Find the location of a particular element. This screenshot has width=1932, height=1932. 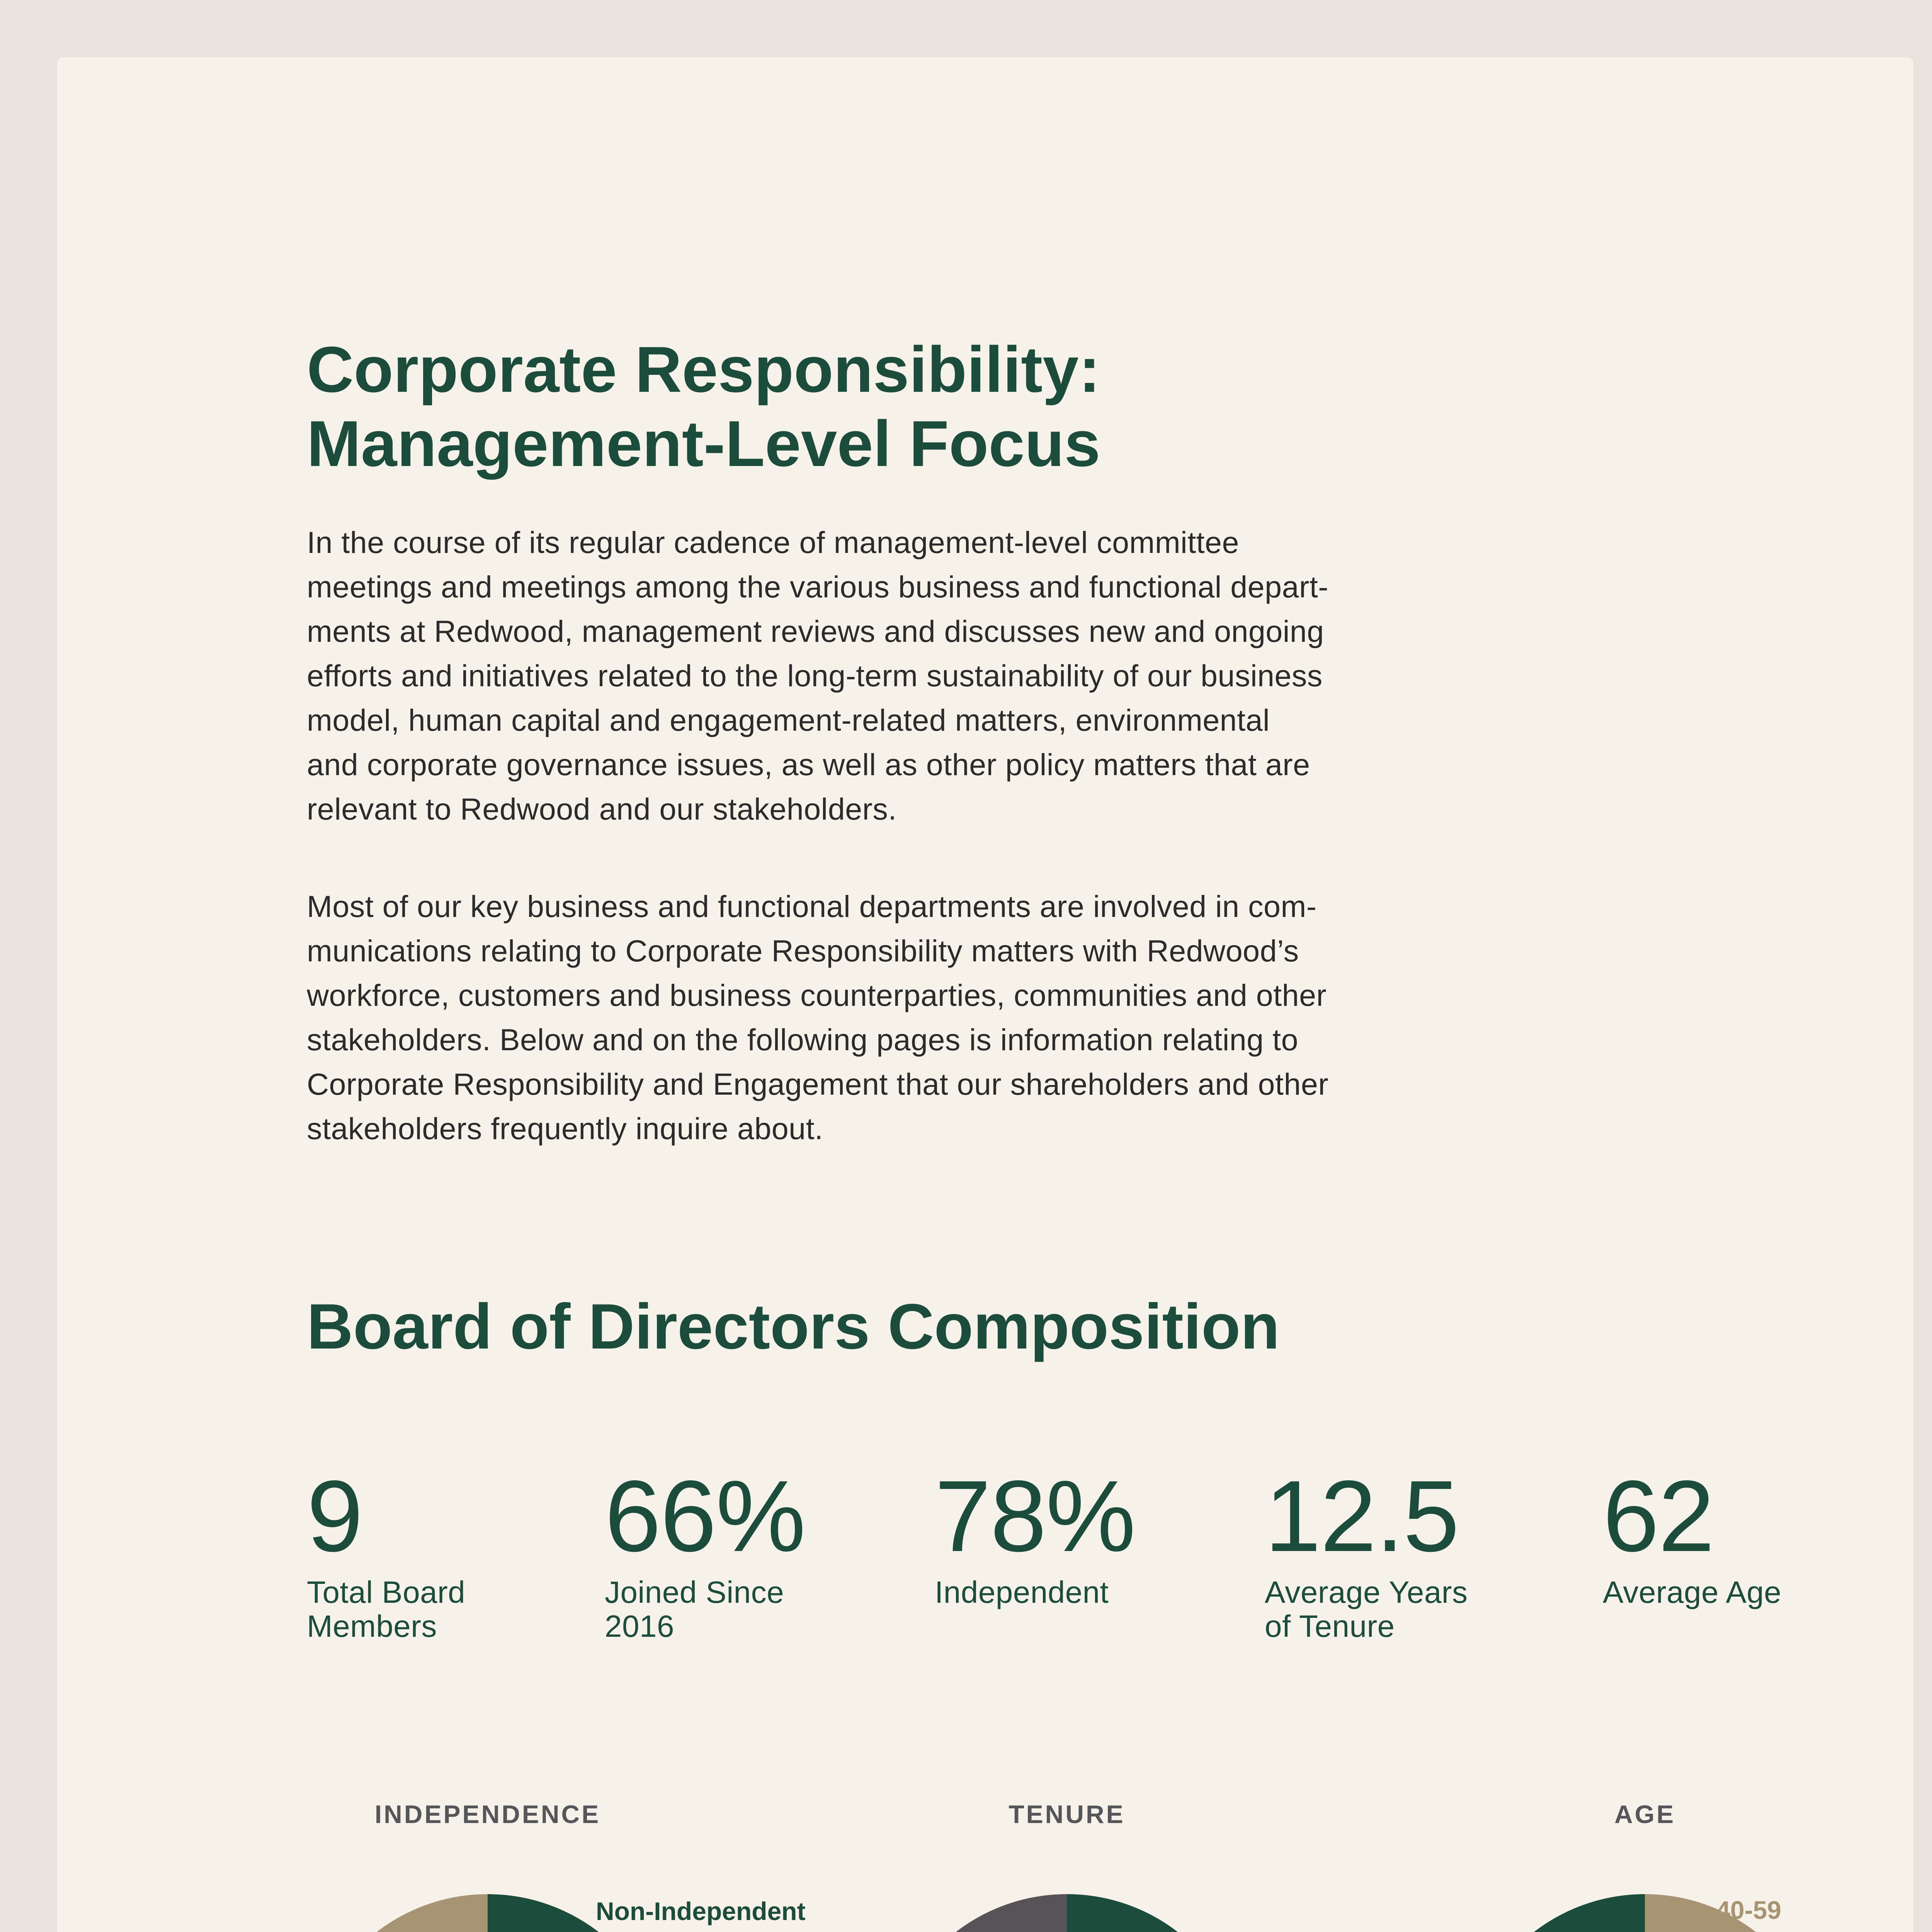

paragraph-line: stakeholders frequently inquire about. is located at coordinates (565, 1128).